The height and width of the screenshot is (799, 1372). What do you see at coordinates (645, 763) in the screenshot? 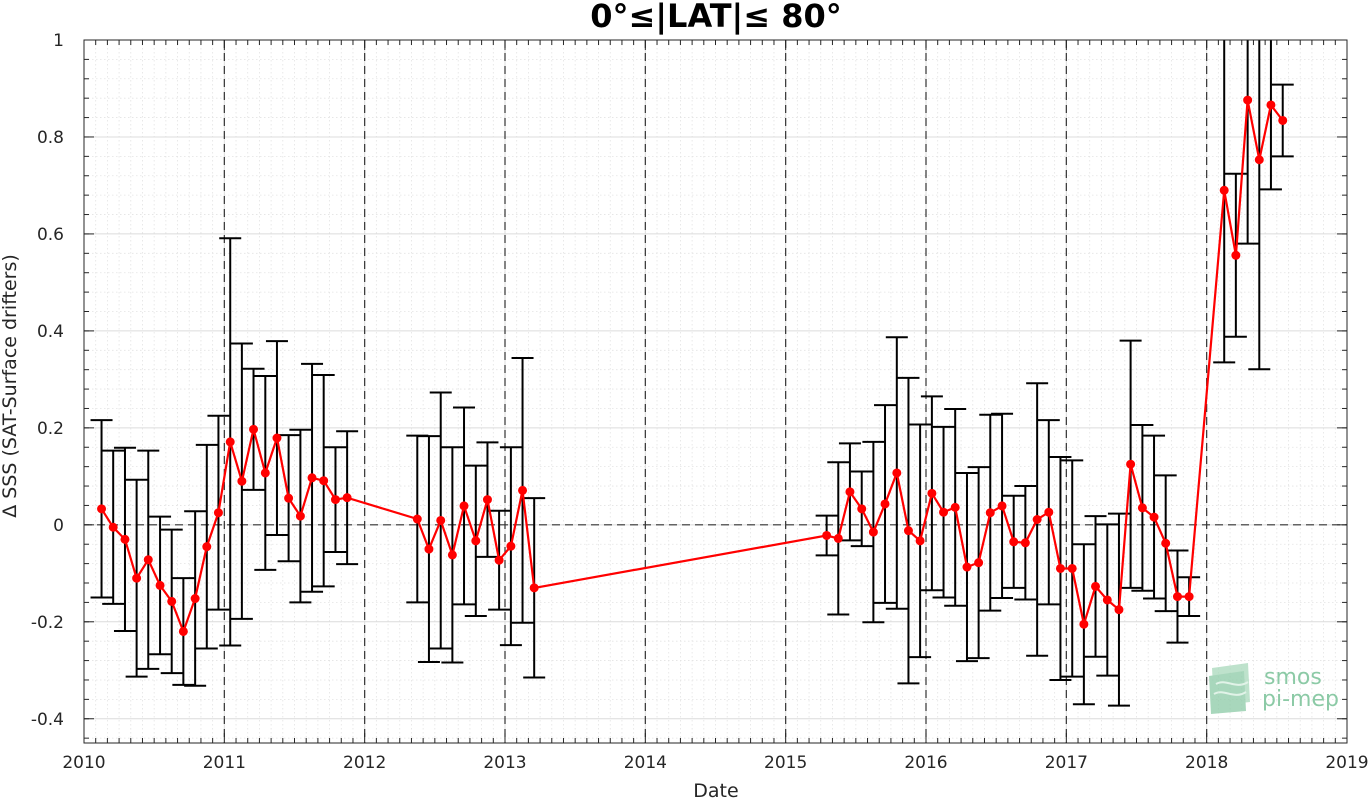
I see `x-tick-label: 2014` at bounding box center [645, 763].